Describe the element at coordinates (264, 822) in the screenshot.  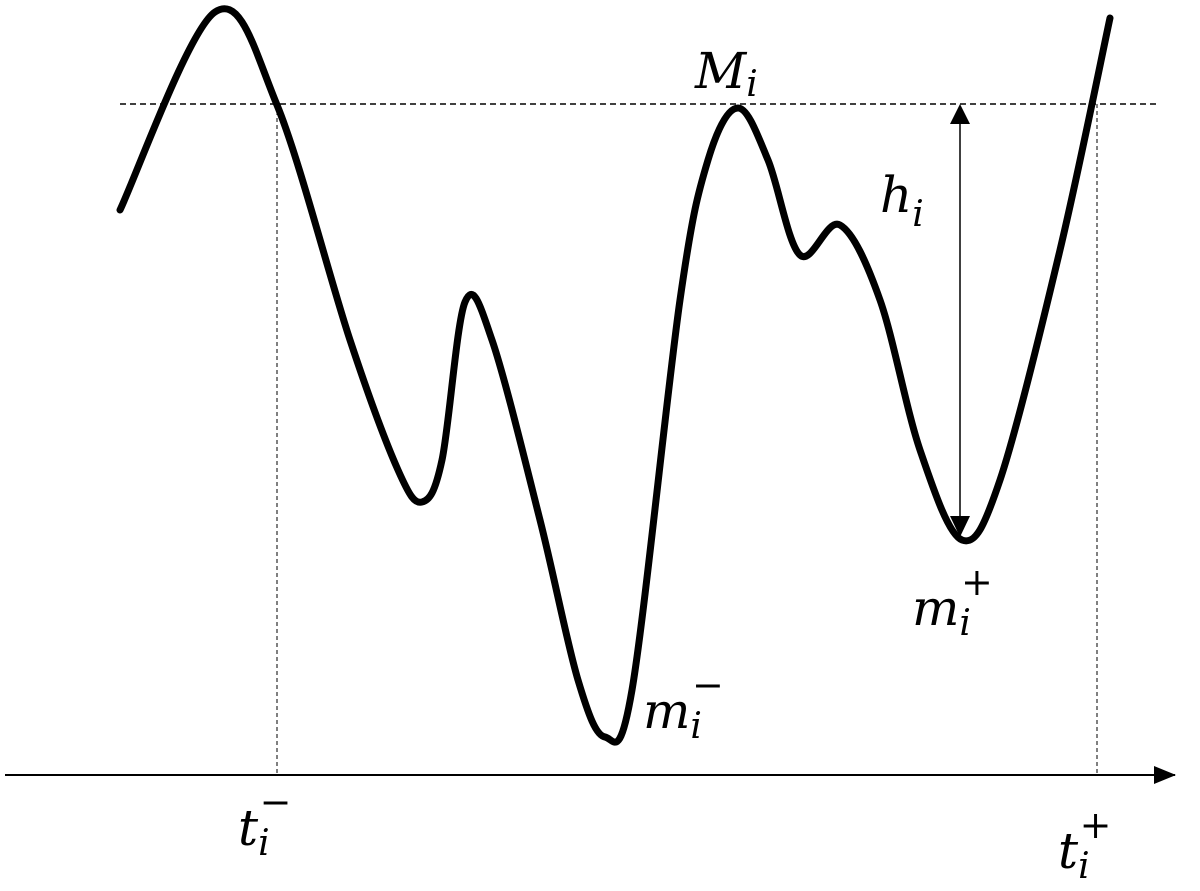
I see `label-t-i-minus: ti−` at that location.